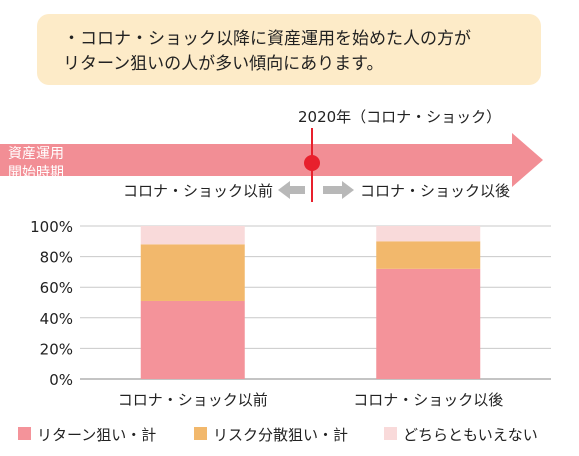  What do you see at coordinates (311, 400) in the screenshot?
I see `x-axis-ticks: コロナ・ショック以前 コロナ・ショック以後` at bounding box center [311, 400].